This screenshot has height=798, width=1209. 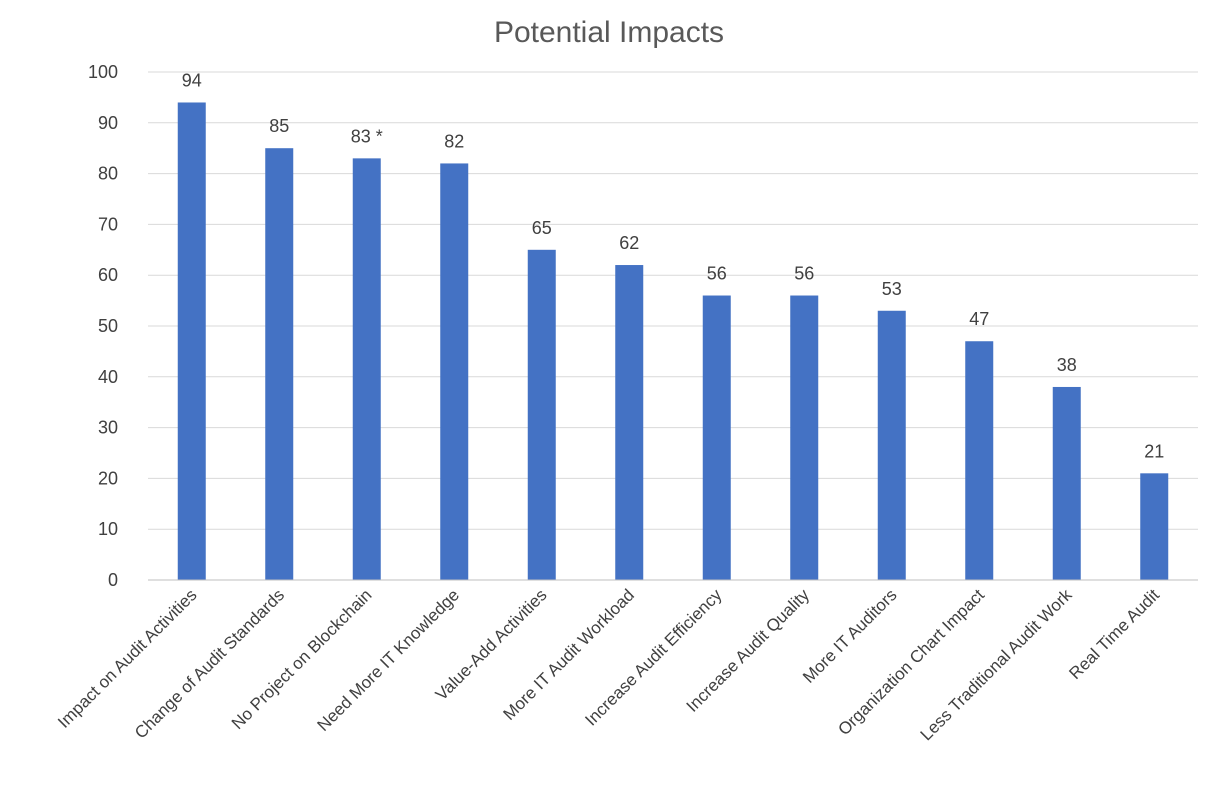 What do you see at coordinates (542, 228) in the screenshot?
I see `data-label: 65` at bounding box center [542, 228].